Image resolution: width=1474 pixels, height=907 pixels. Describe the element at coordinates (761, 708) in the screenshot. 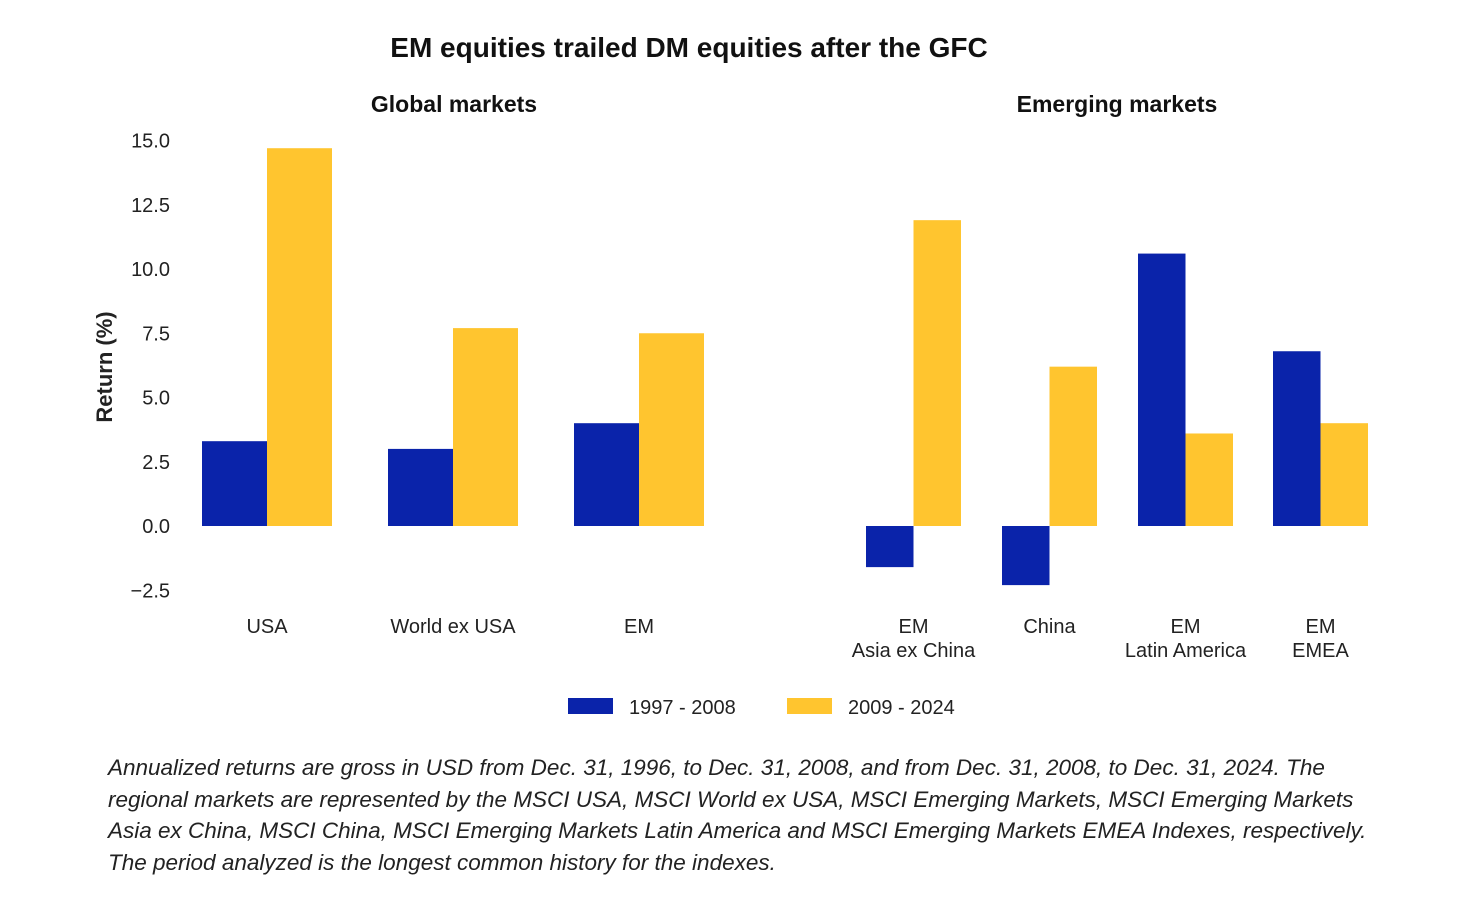

I see `legend: 1997 - 2008 2009 - 2024` at that location.